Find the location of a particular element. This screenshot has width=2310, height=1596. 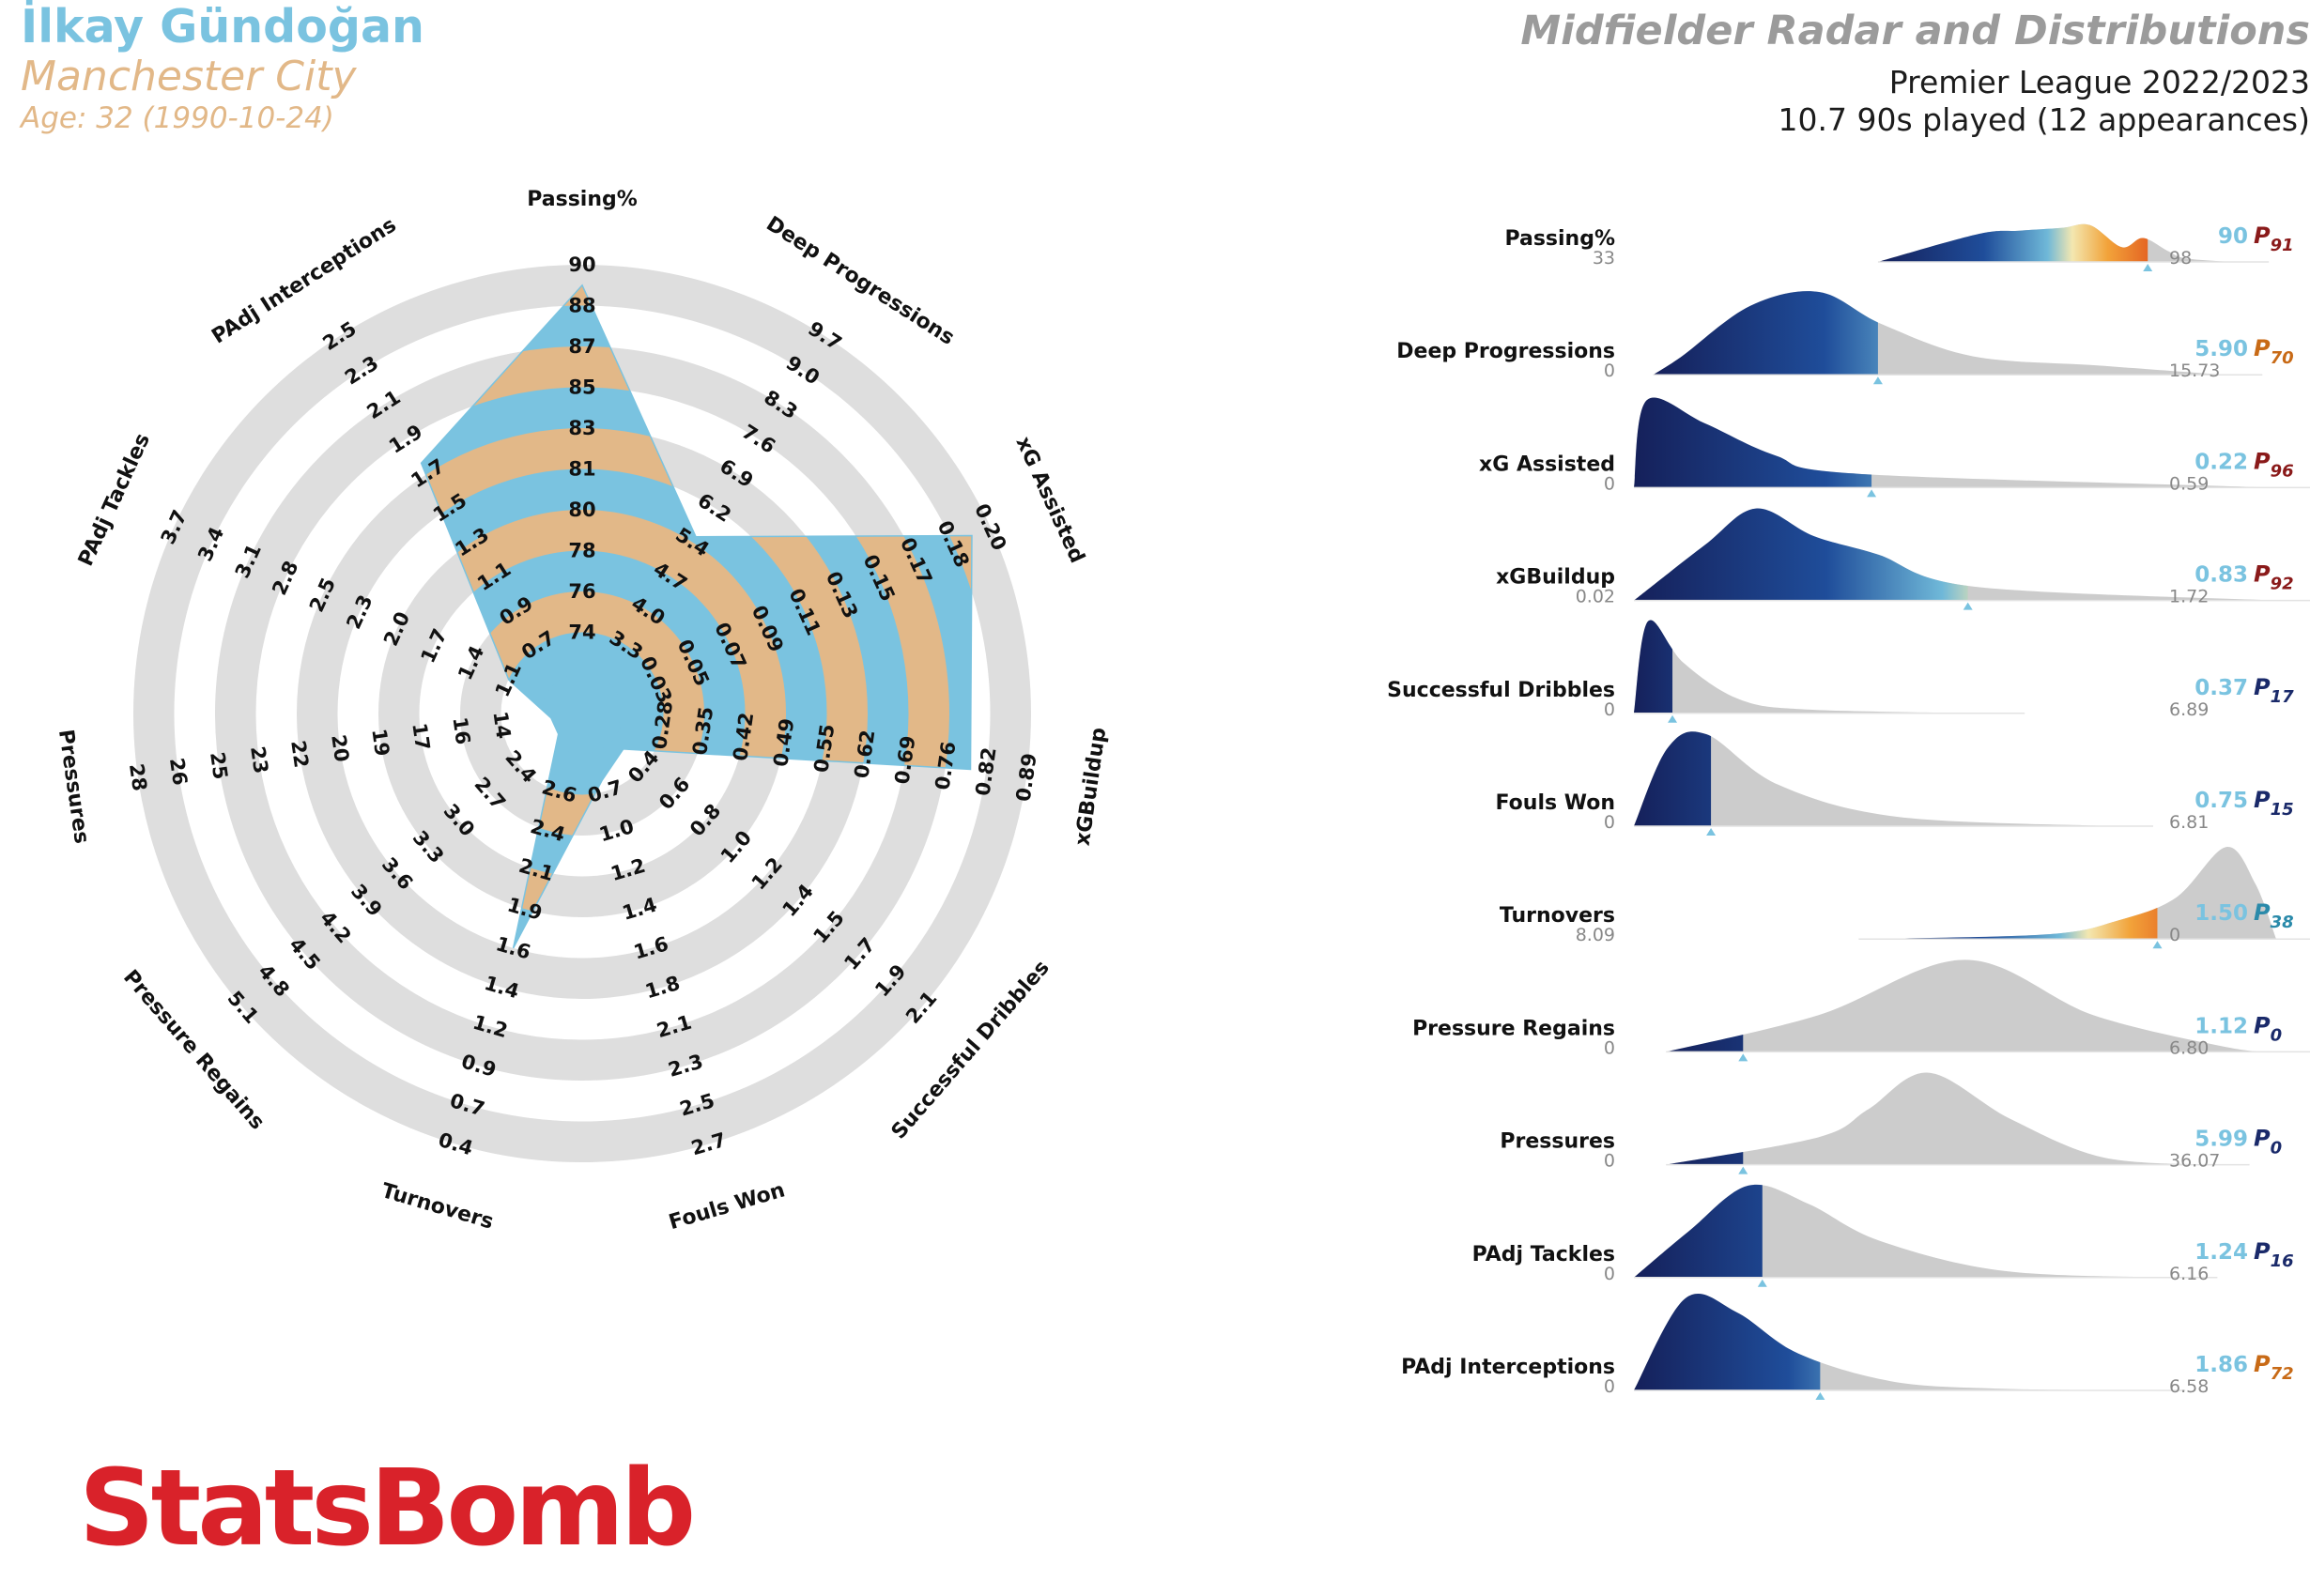

minutes-played-label: 10.7 90s played (12 appearances) is located at coordinates (2044, 120).